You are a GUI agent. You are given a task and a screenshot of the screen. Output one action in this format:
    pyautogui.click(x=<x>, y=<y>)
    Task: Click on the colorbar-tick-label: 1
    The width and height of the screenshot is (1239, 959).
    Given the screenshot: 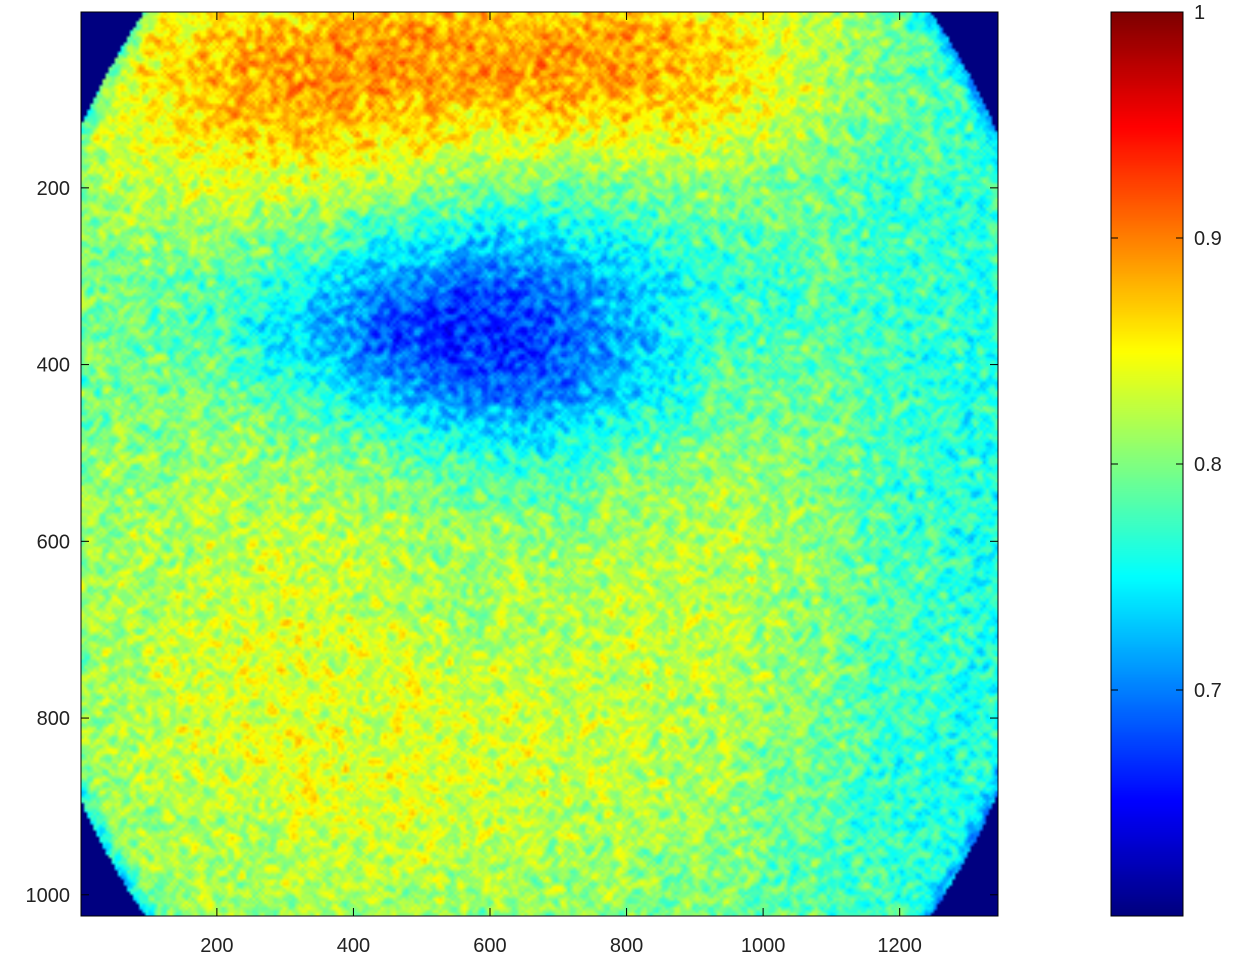 What is the action you would take?
    pyautogui.click(x=1199, y=13)
    